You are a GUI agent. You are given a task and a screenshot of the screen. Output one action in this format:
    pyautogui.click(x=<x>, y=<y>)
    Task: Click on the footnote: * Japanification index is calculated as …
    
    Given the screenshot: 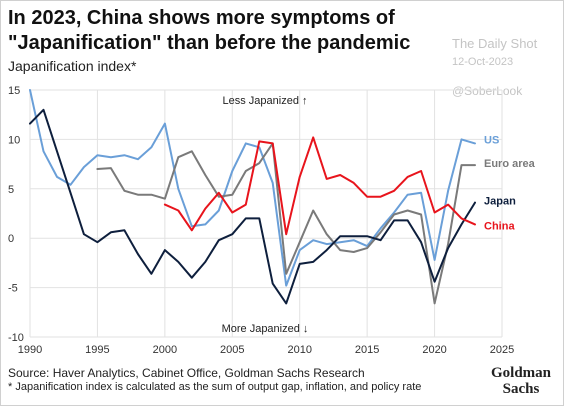 What is the action you would take?
    pyautogui.click(x=215, y=387)
    